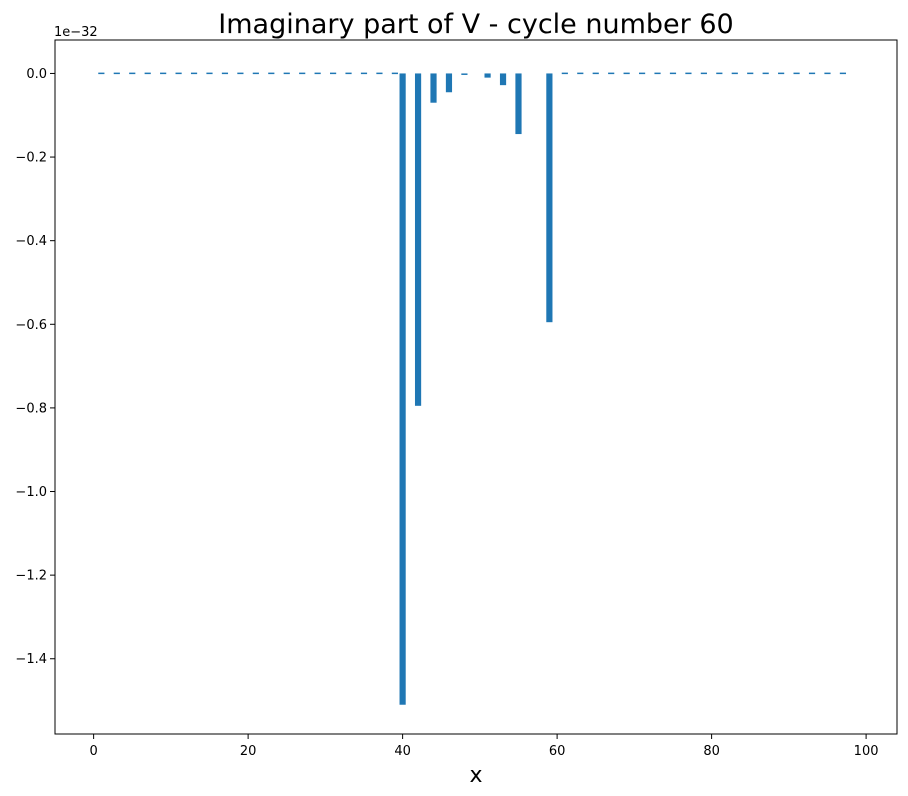 The height and width of the screenshot is (796, 908). What do you see at coordinates (35, 367) in the screenshot?
I see `y-axis-ticks: 0.0 −0.2 −0.4 −0.6 −0.8 −1.0 −1.2 −1.4` at bounding box center [35, 367].